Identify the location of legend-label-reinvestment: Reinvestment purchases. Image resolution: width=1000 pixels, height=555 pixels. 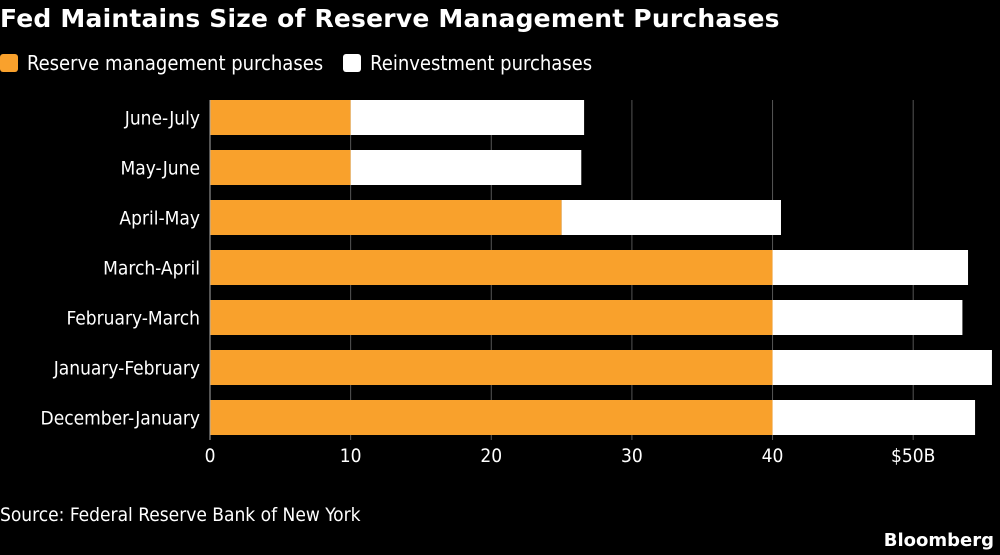
(481, 63).